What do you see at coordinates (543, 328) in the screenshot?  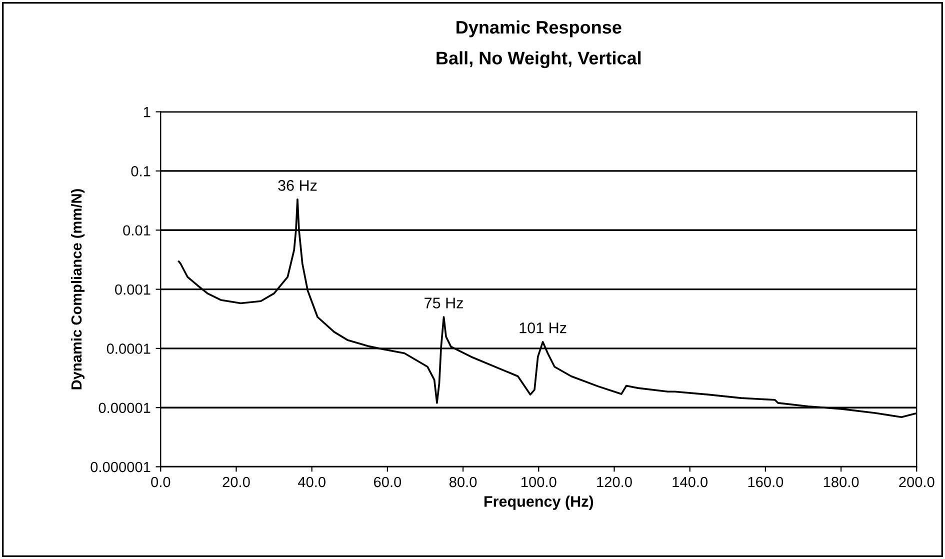 I see `annotation: 101 Hz` at bounding box center [543, 328].